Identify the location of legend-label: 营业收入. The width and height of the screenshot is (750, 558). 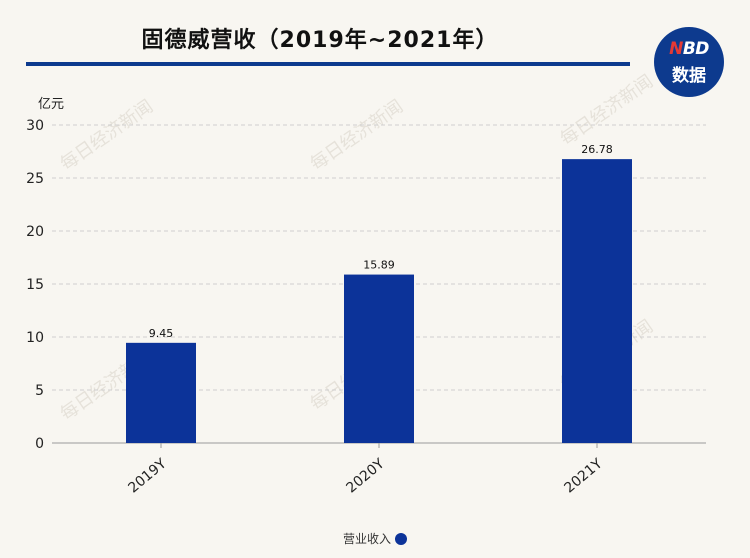
(366, 539).